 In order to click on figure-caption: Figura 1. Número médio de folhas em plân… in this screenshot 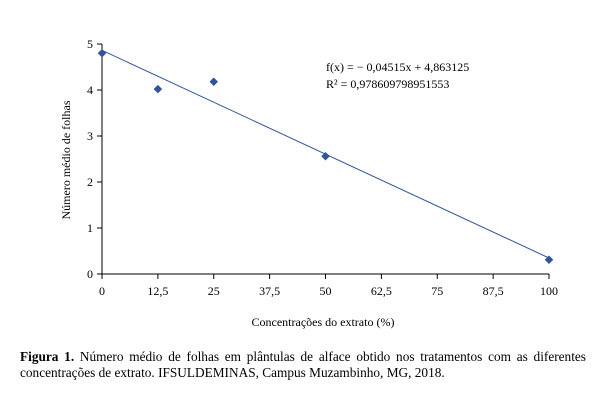, I will do `click(303, 365)`.